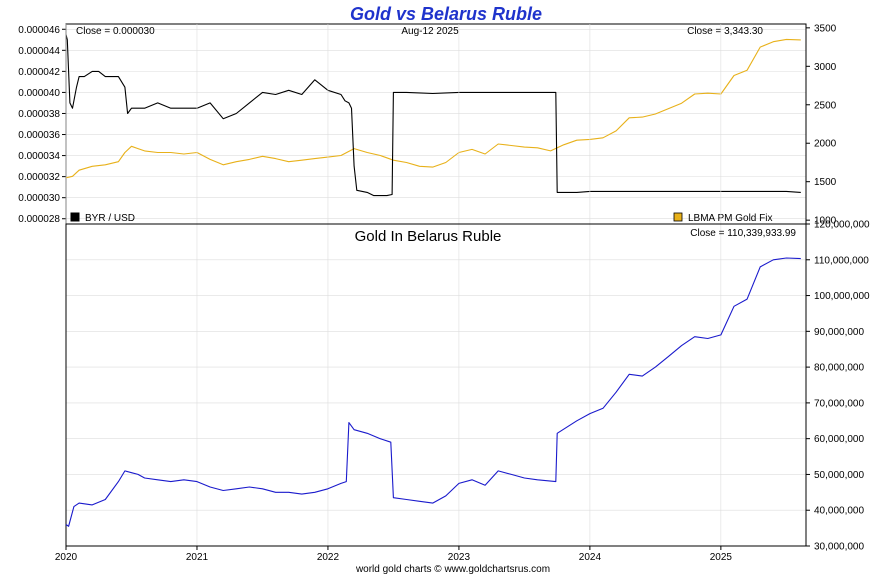  What do you see at coordinates (590, 557) in the screenshot?
I see `x-tick-label: 2024` at bounding box center [590, 557].